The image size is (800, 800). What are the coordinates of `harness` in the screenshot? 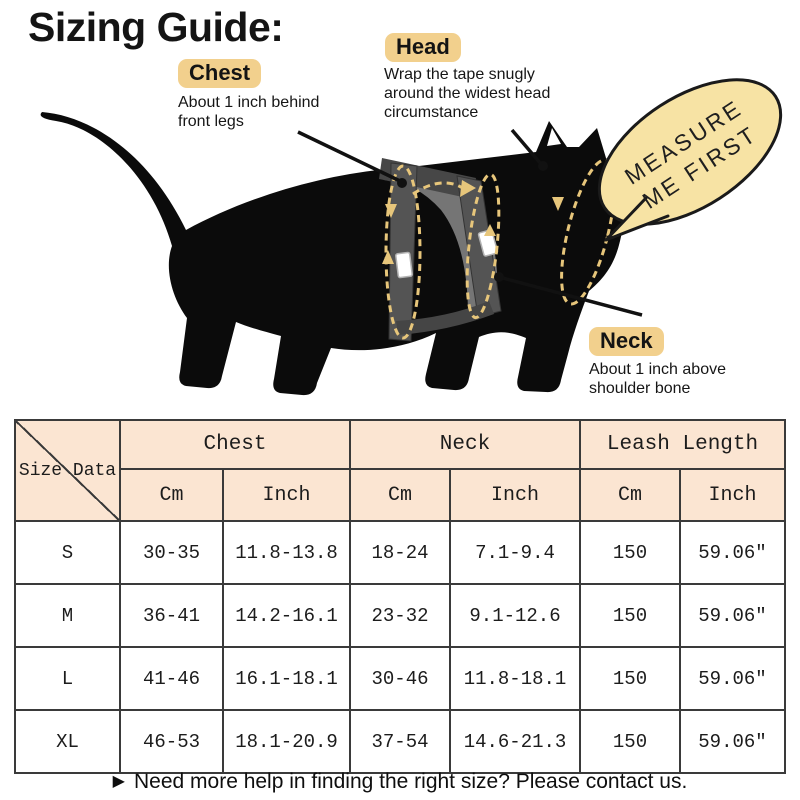 It's located at (440, 250).